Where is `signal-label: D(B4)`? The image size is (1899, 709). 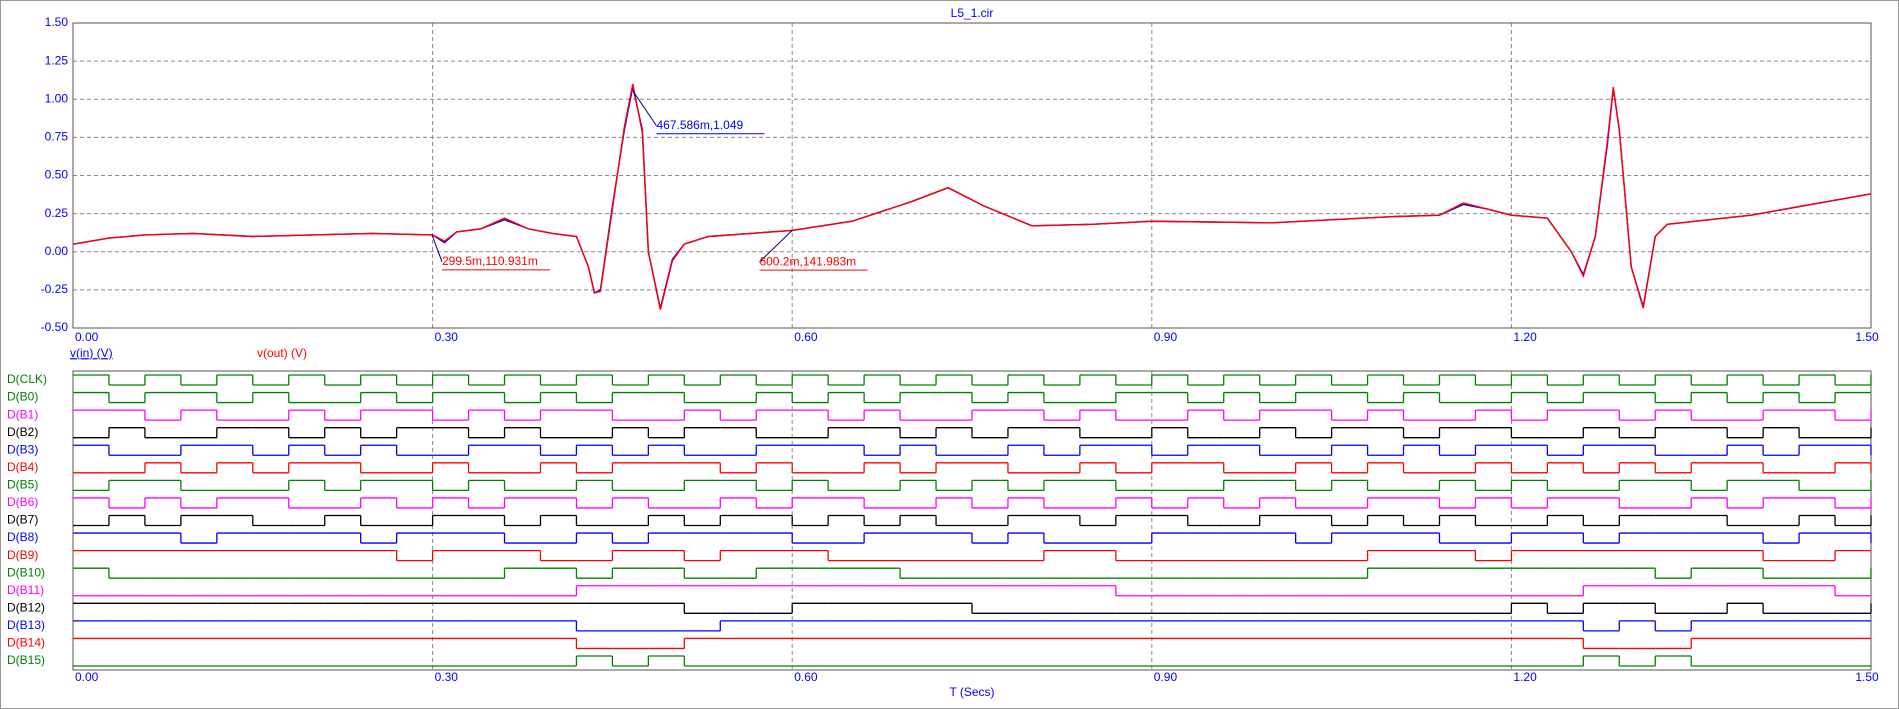
signal-label: D(B4) is located at coordinates (22, 467).